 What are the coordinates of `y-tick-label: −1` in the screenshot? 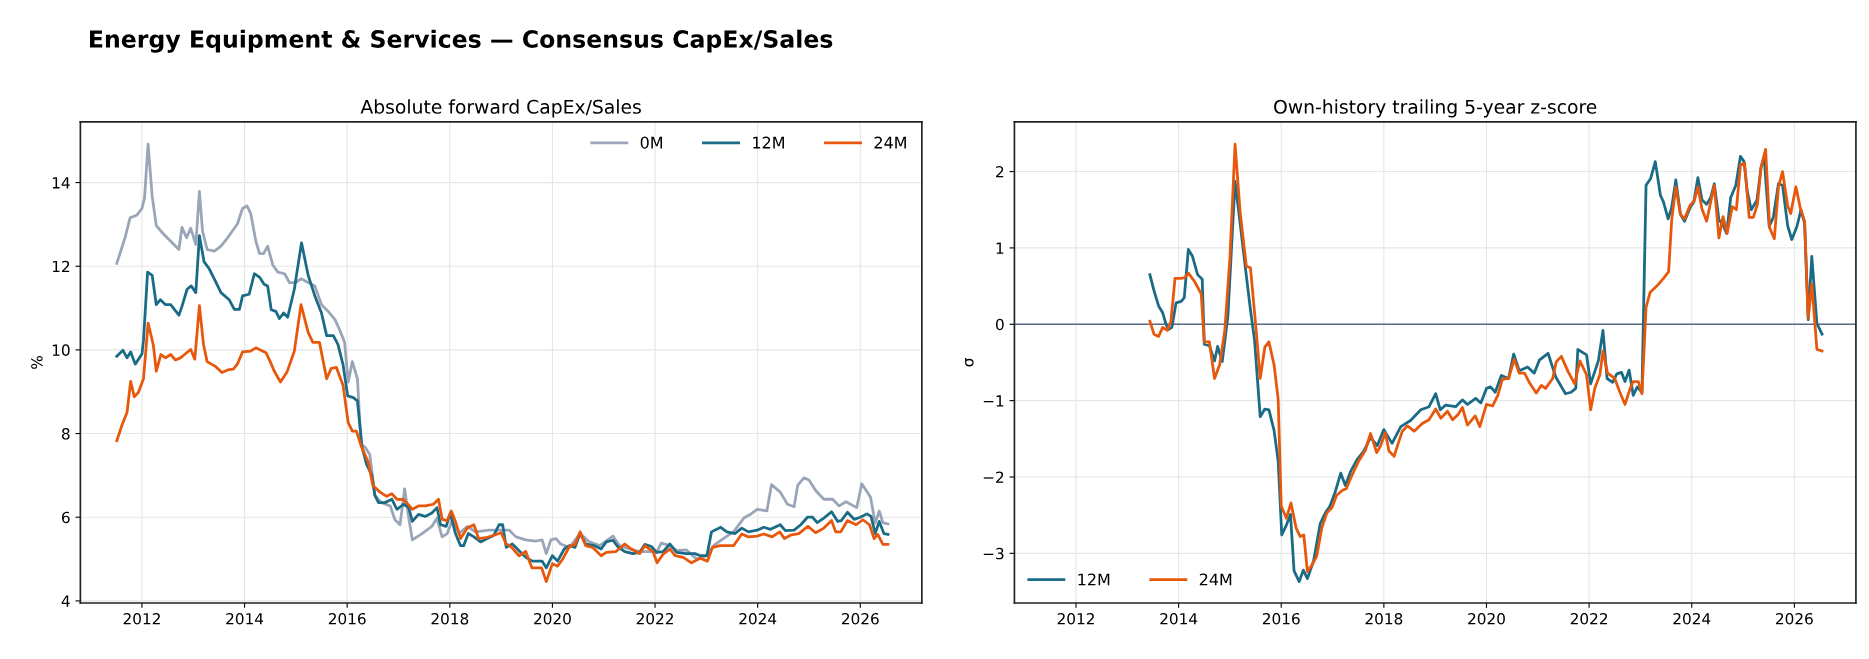 It's located at (993, 401).